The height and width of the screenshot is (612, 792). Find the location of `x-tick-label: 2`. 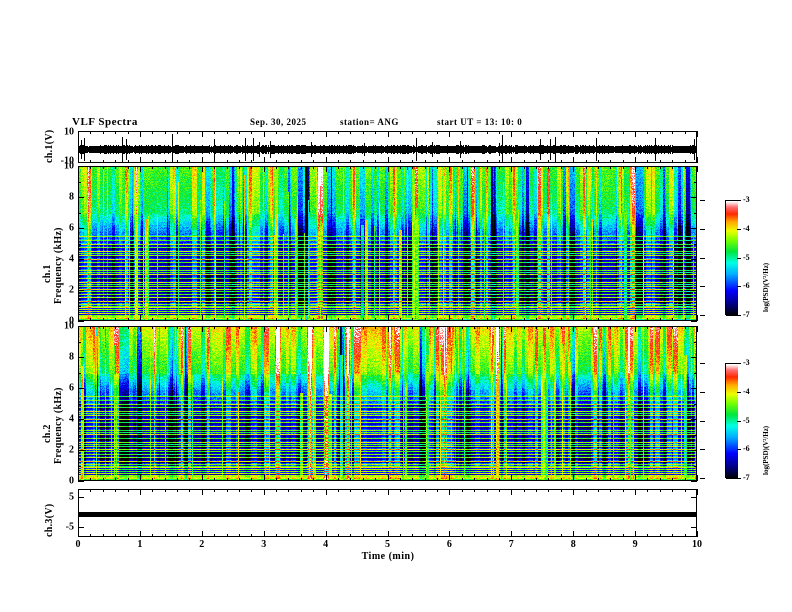

x-tick-label: 2 is located at coordinates (202, 544).